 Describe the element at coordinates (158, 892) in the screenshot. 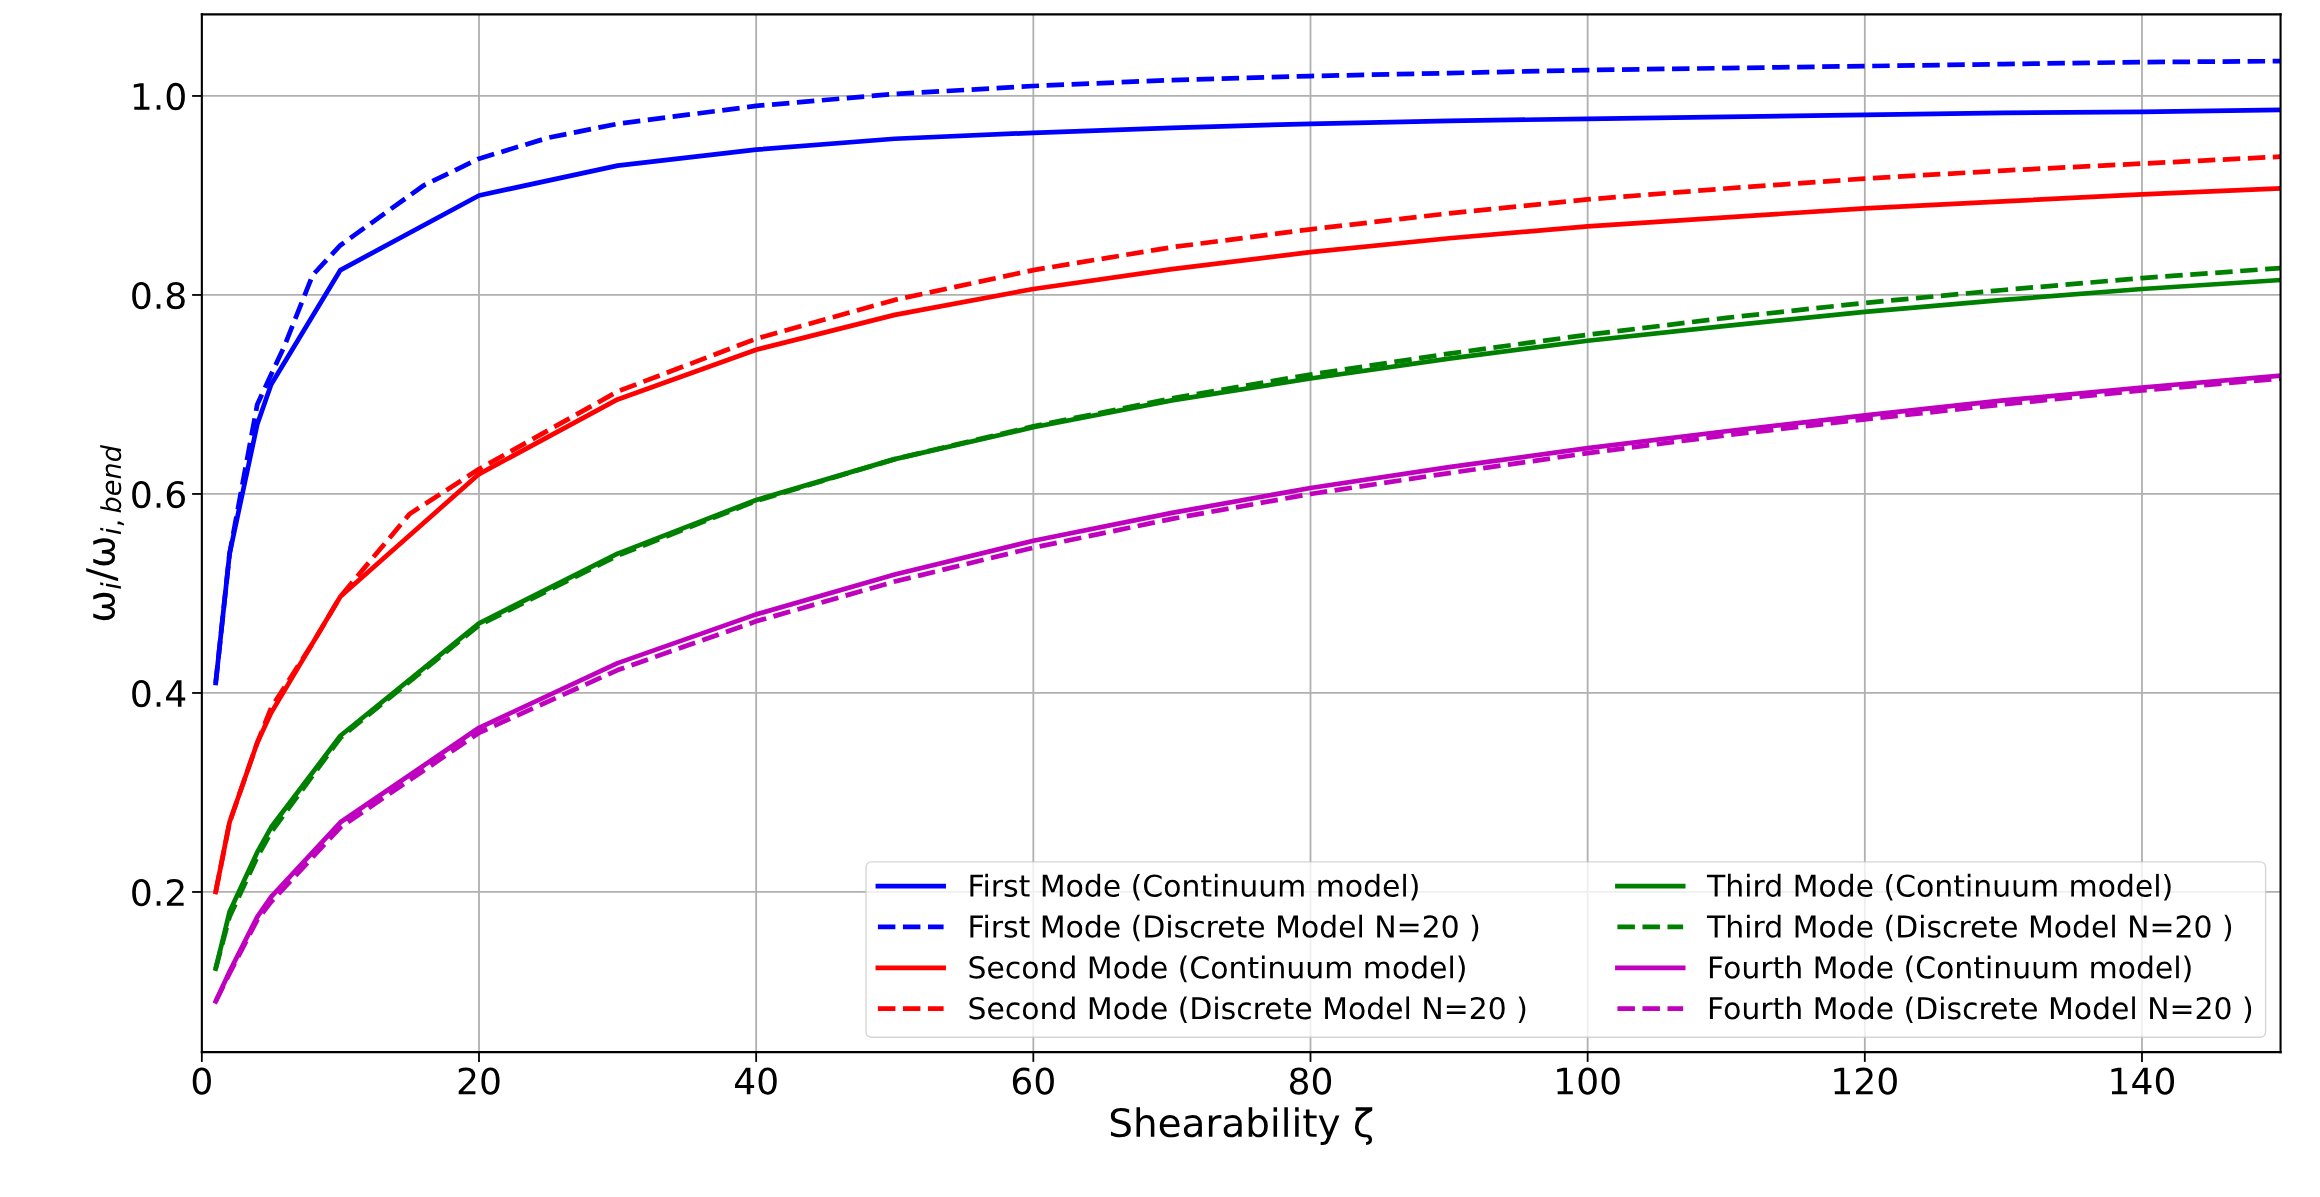

I see `y-tick-label: 0.2` at that location.